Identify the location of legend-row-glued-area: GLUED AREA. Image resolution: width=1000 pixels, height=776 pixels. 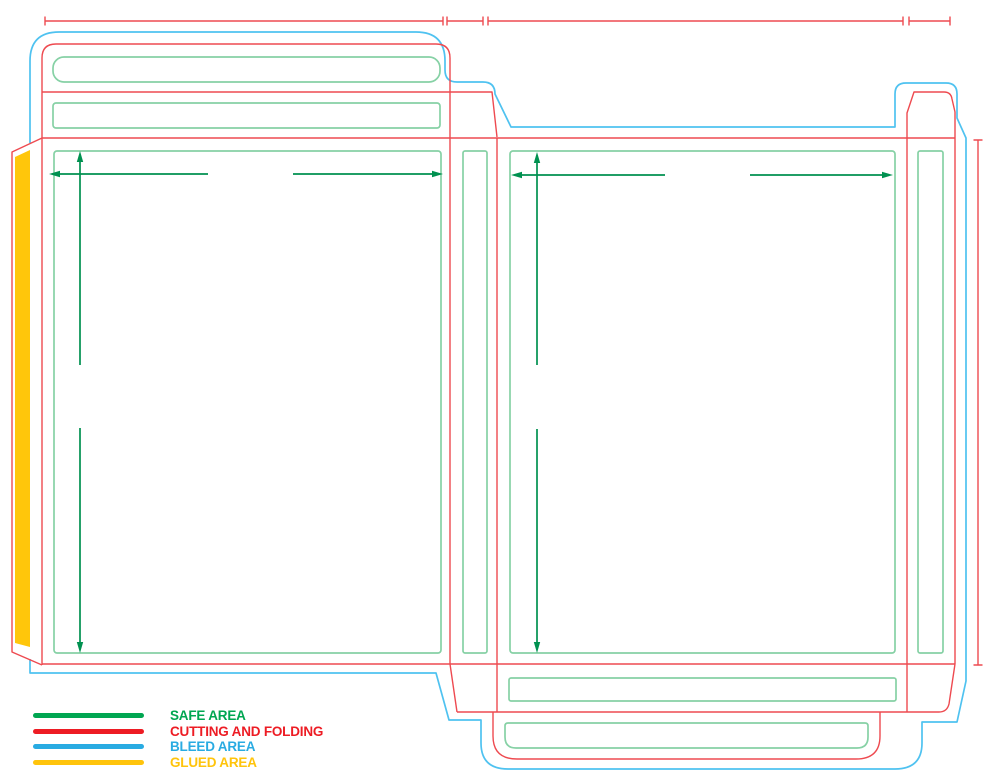
(243, 763).